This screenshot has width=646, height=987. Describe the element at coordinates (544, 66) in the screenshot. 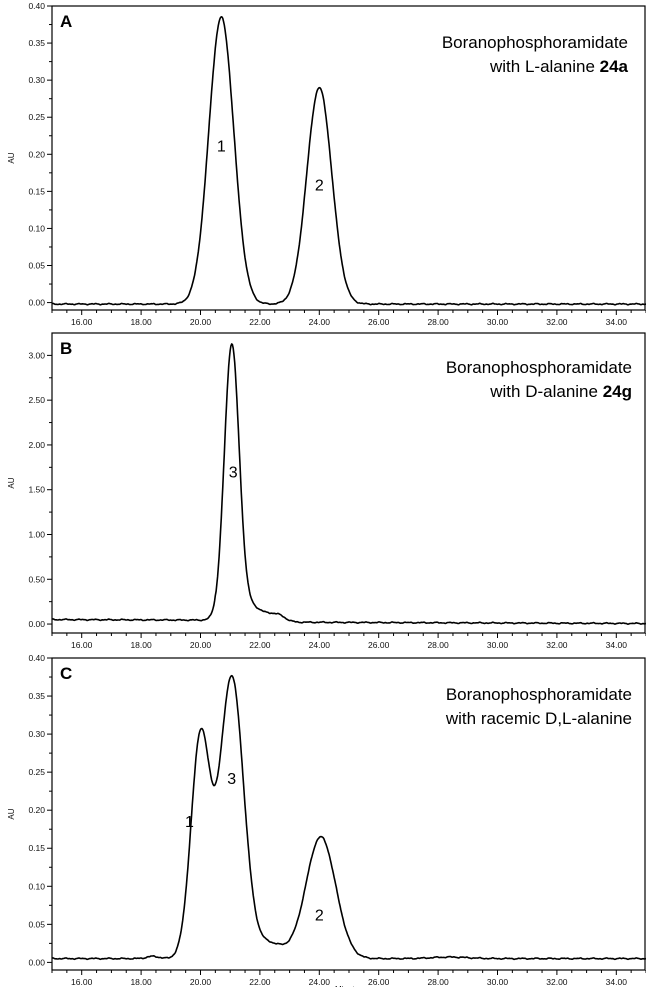

I see `panel-title-segment: with L-alanine` at that location.